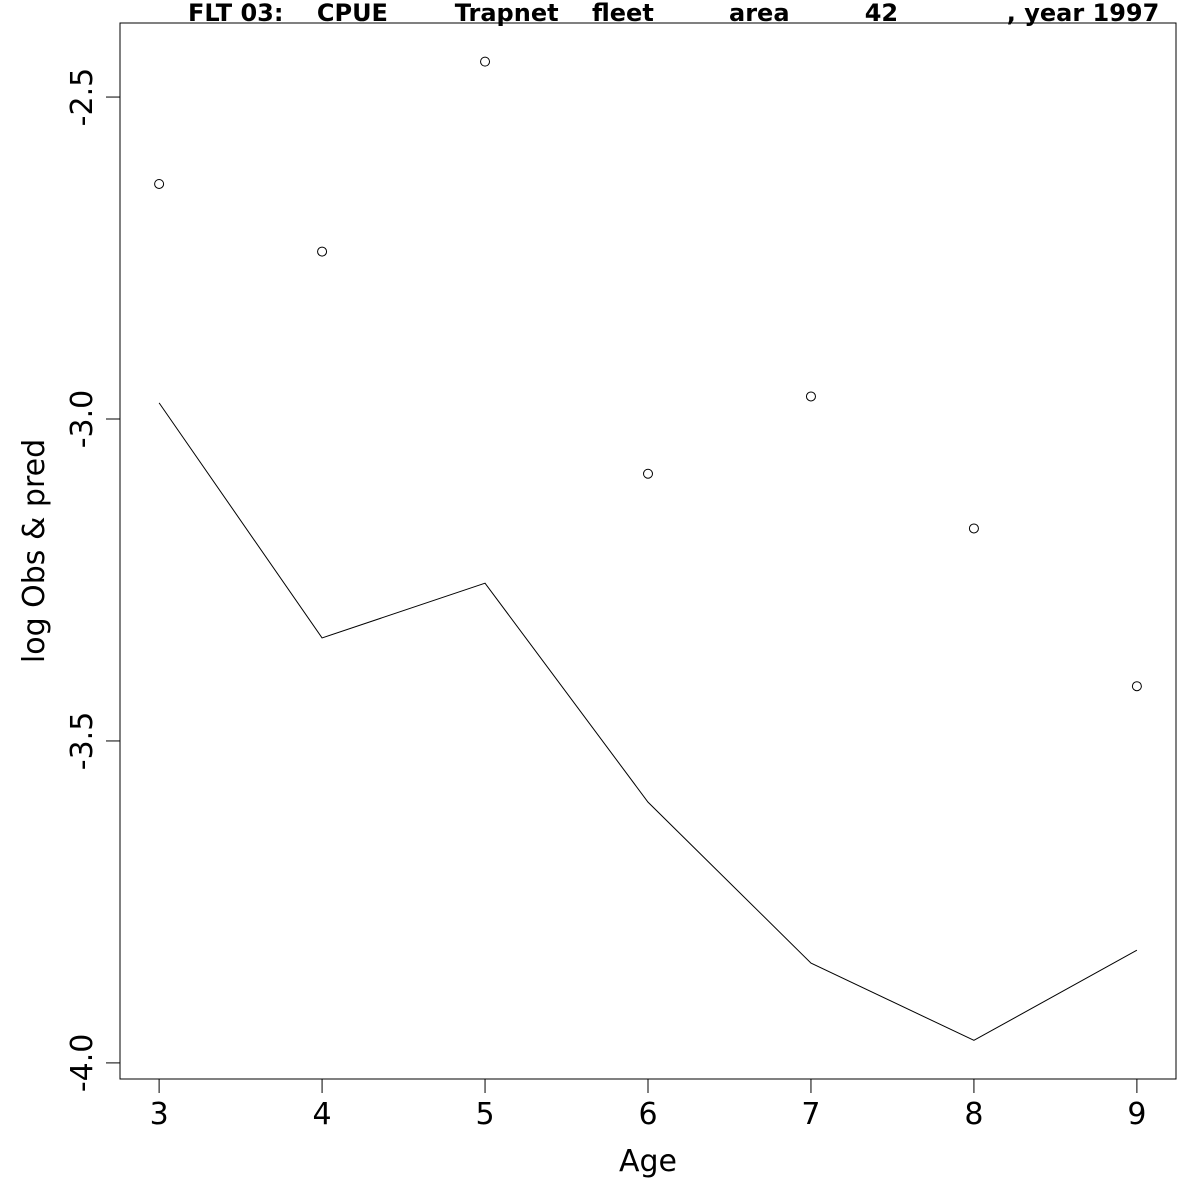 Image resolution: width=1200 pixels, height=1200 pixels. Describe the element at coordinates (973, 1114) in the screenshot. I see `x-tick-label: 8` at that location.